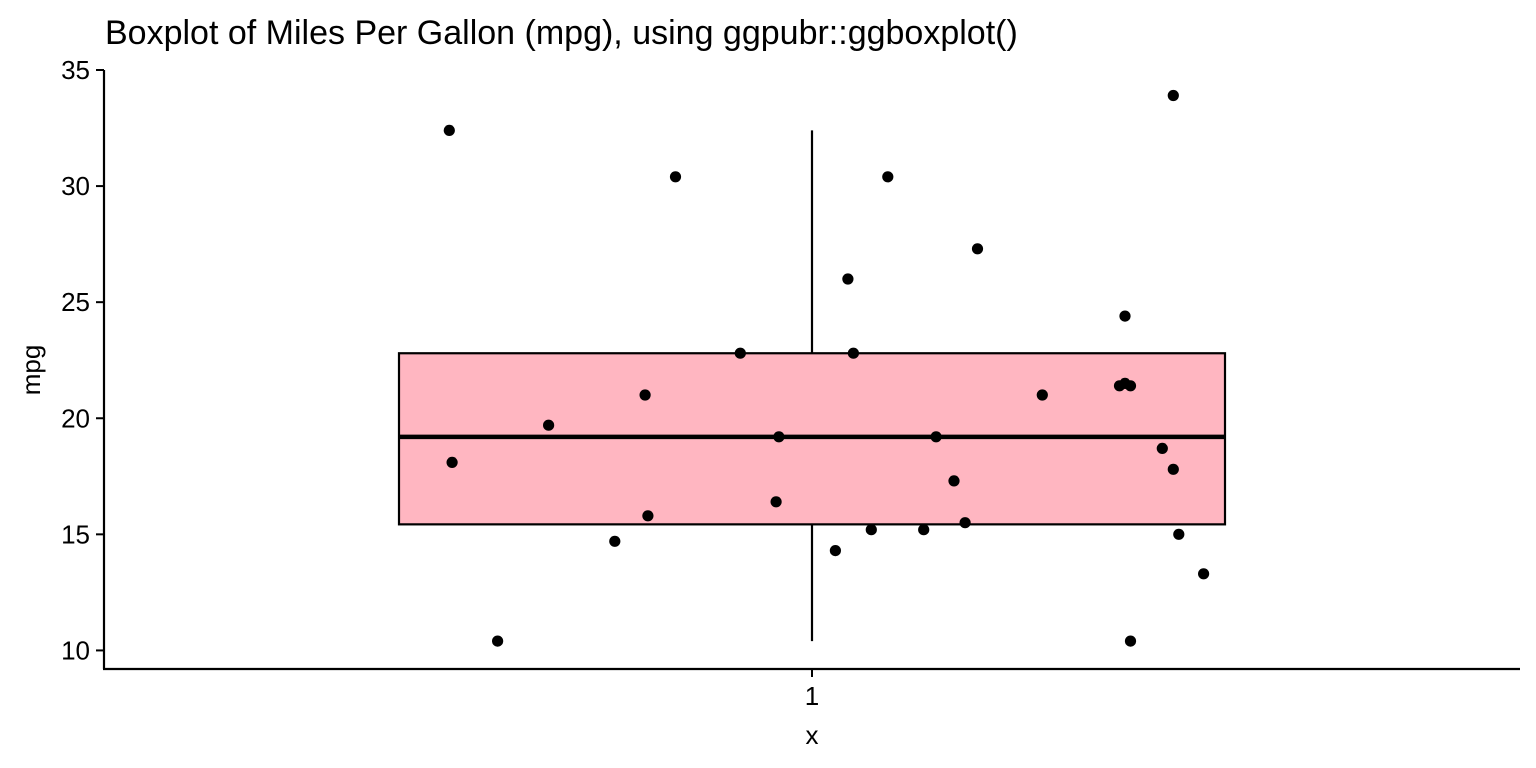 The height and width of the screenshot is (768, 1536). I want to click on y-tick-label-15: 15, so click(75, 534).